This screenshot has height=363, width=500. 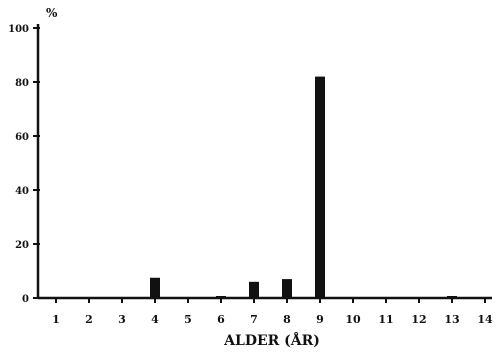 What do you see at coordinates (188, 319) in the screenshot?
I see `x-tick-label: 5` at bounding box center [188, 319].